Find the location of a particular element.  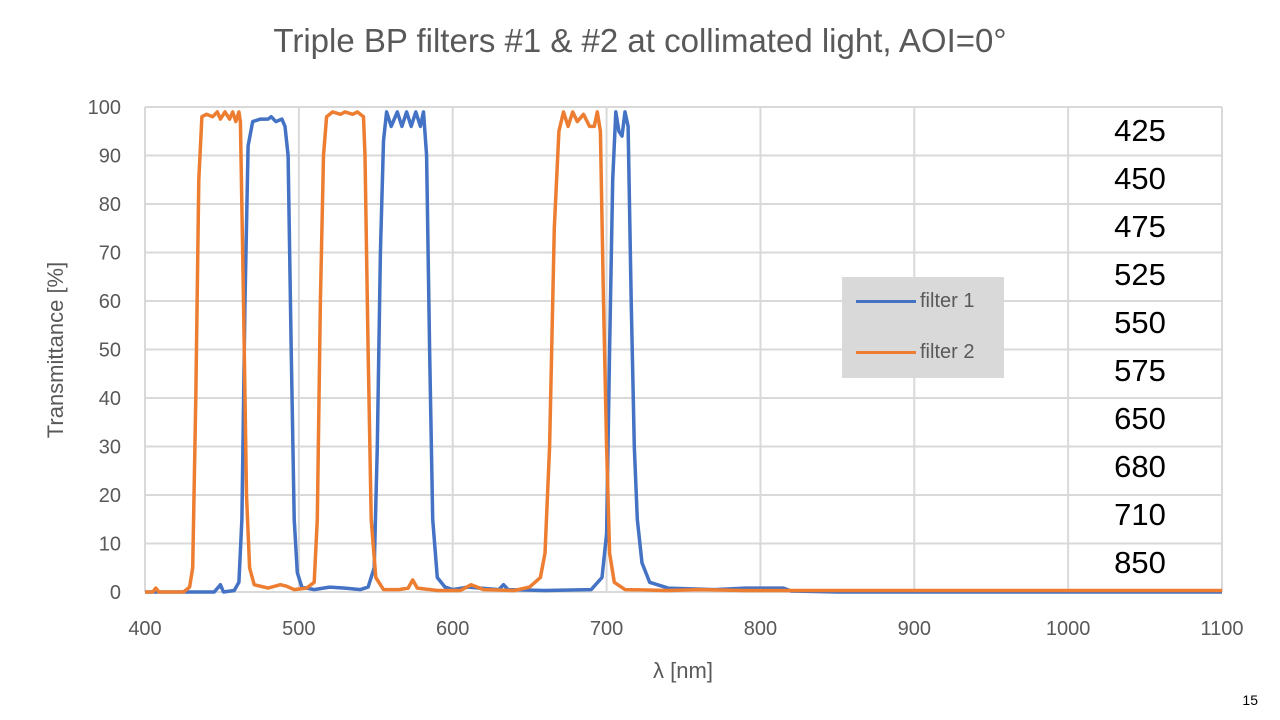

wavelength-label: 680 is located at coordinates (1140, 466).